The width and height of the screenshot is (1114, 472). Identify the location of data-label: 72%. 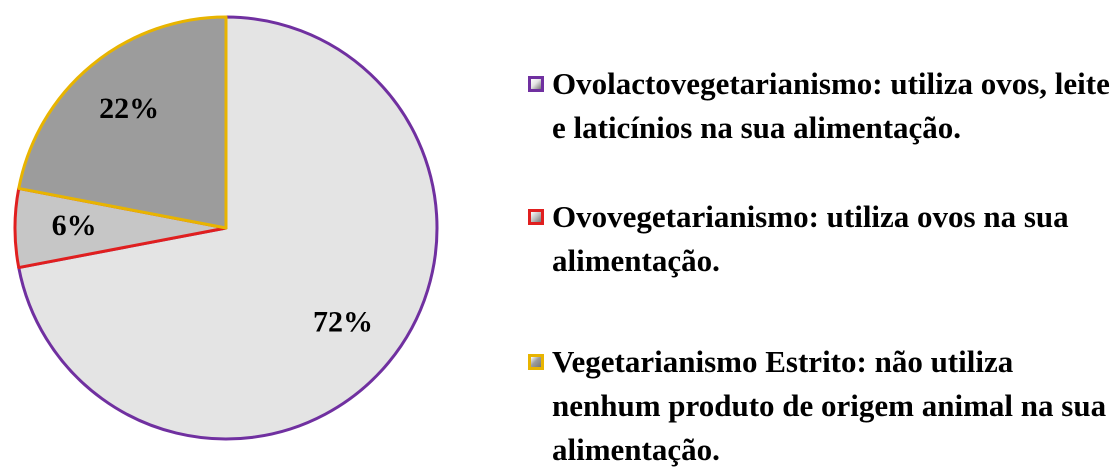
(343, 322).